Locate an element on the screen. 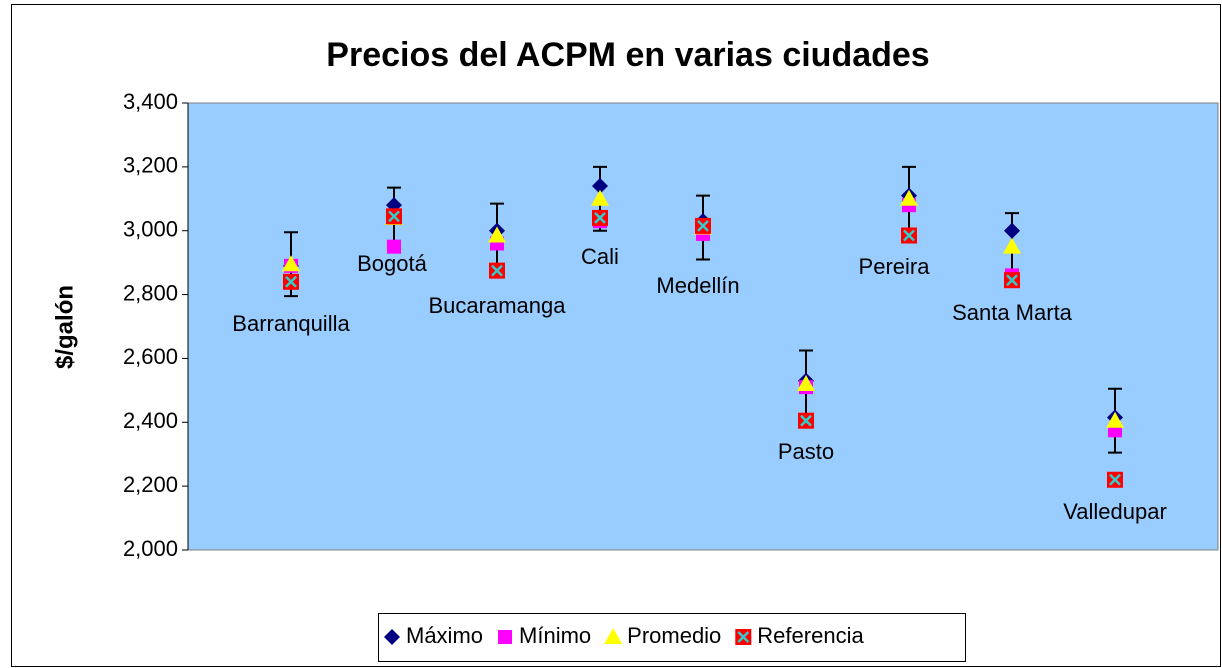  y-tick-label: 2,200 is located at coordinates (150, 484).